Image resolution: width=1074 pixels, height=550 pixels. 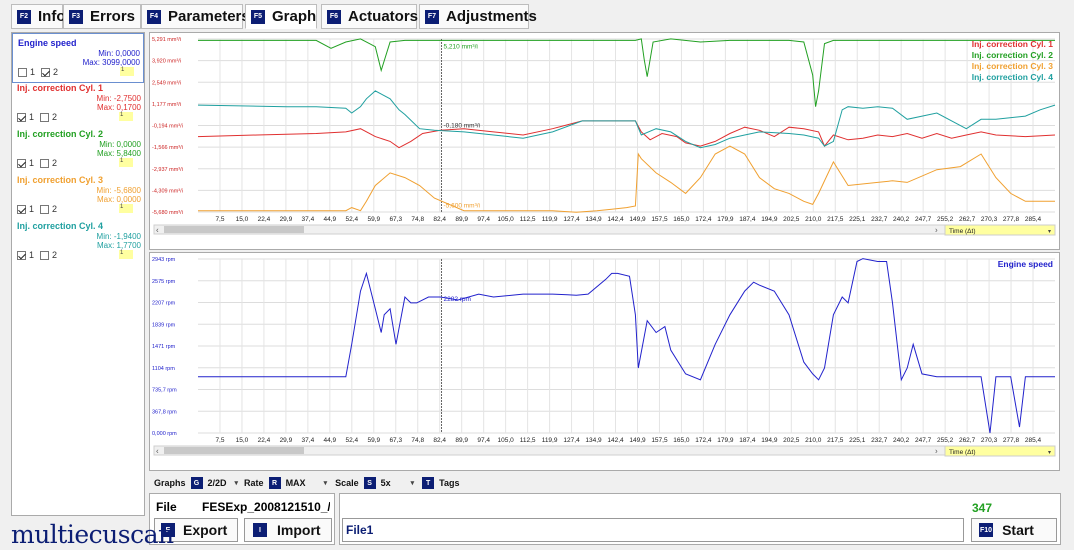 What do you see at coordinates (1033, 219) in the screenshot?
I see `x-tick-label: 285,4` at bounding box center [1033, 219].